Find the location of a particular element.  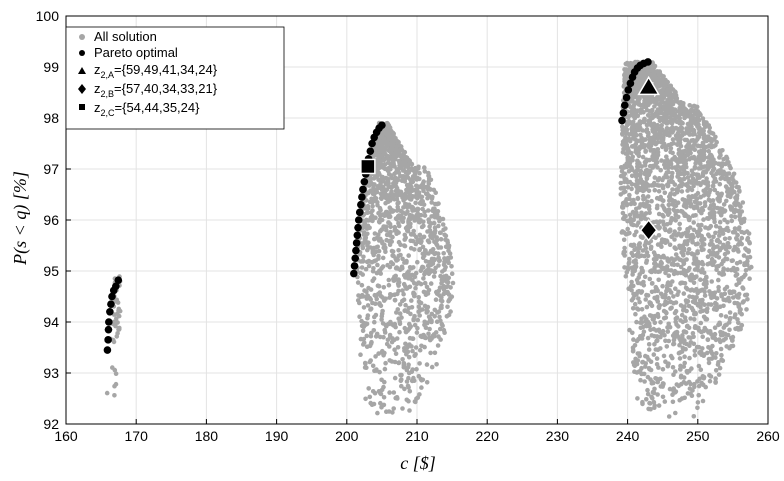

x-tick-label: 230 is located at coordinates (558, 436).